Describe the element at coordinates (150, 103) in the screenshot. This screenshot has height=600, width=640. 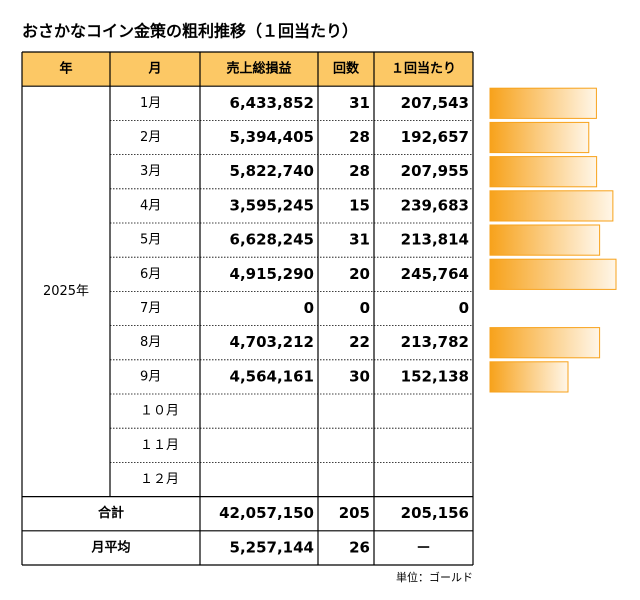
I see `month-cell: 1月` at that location.